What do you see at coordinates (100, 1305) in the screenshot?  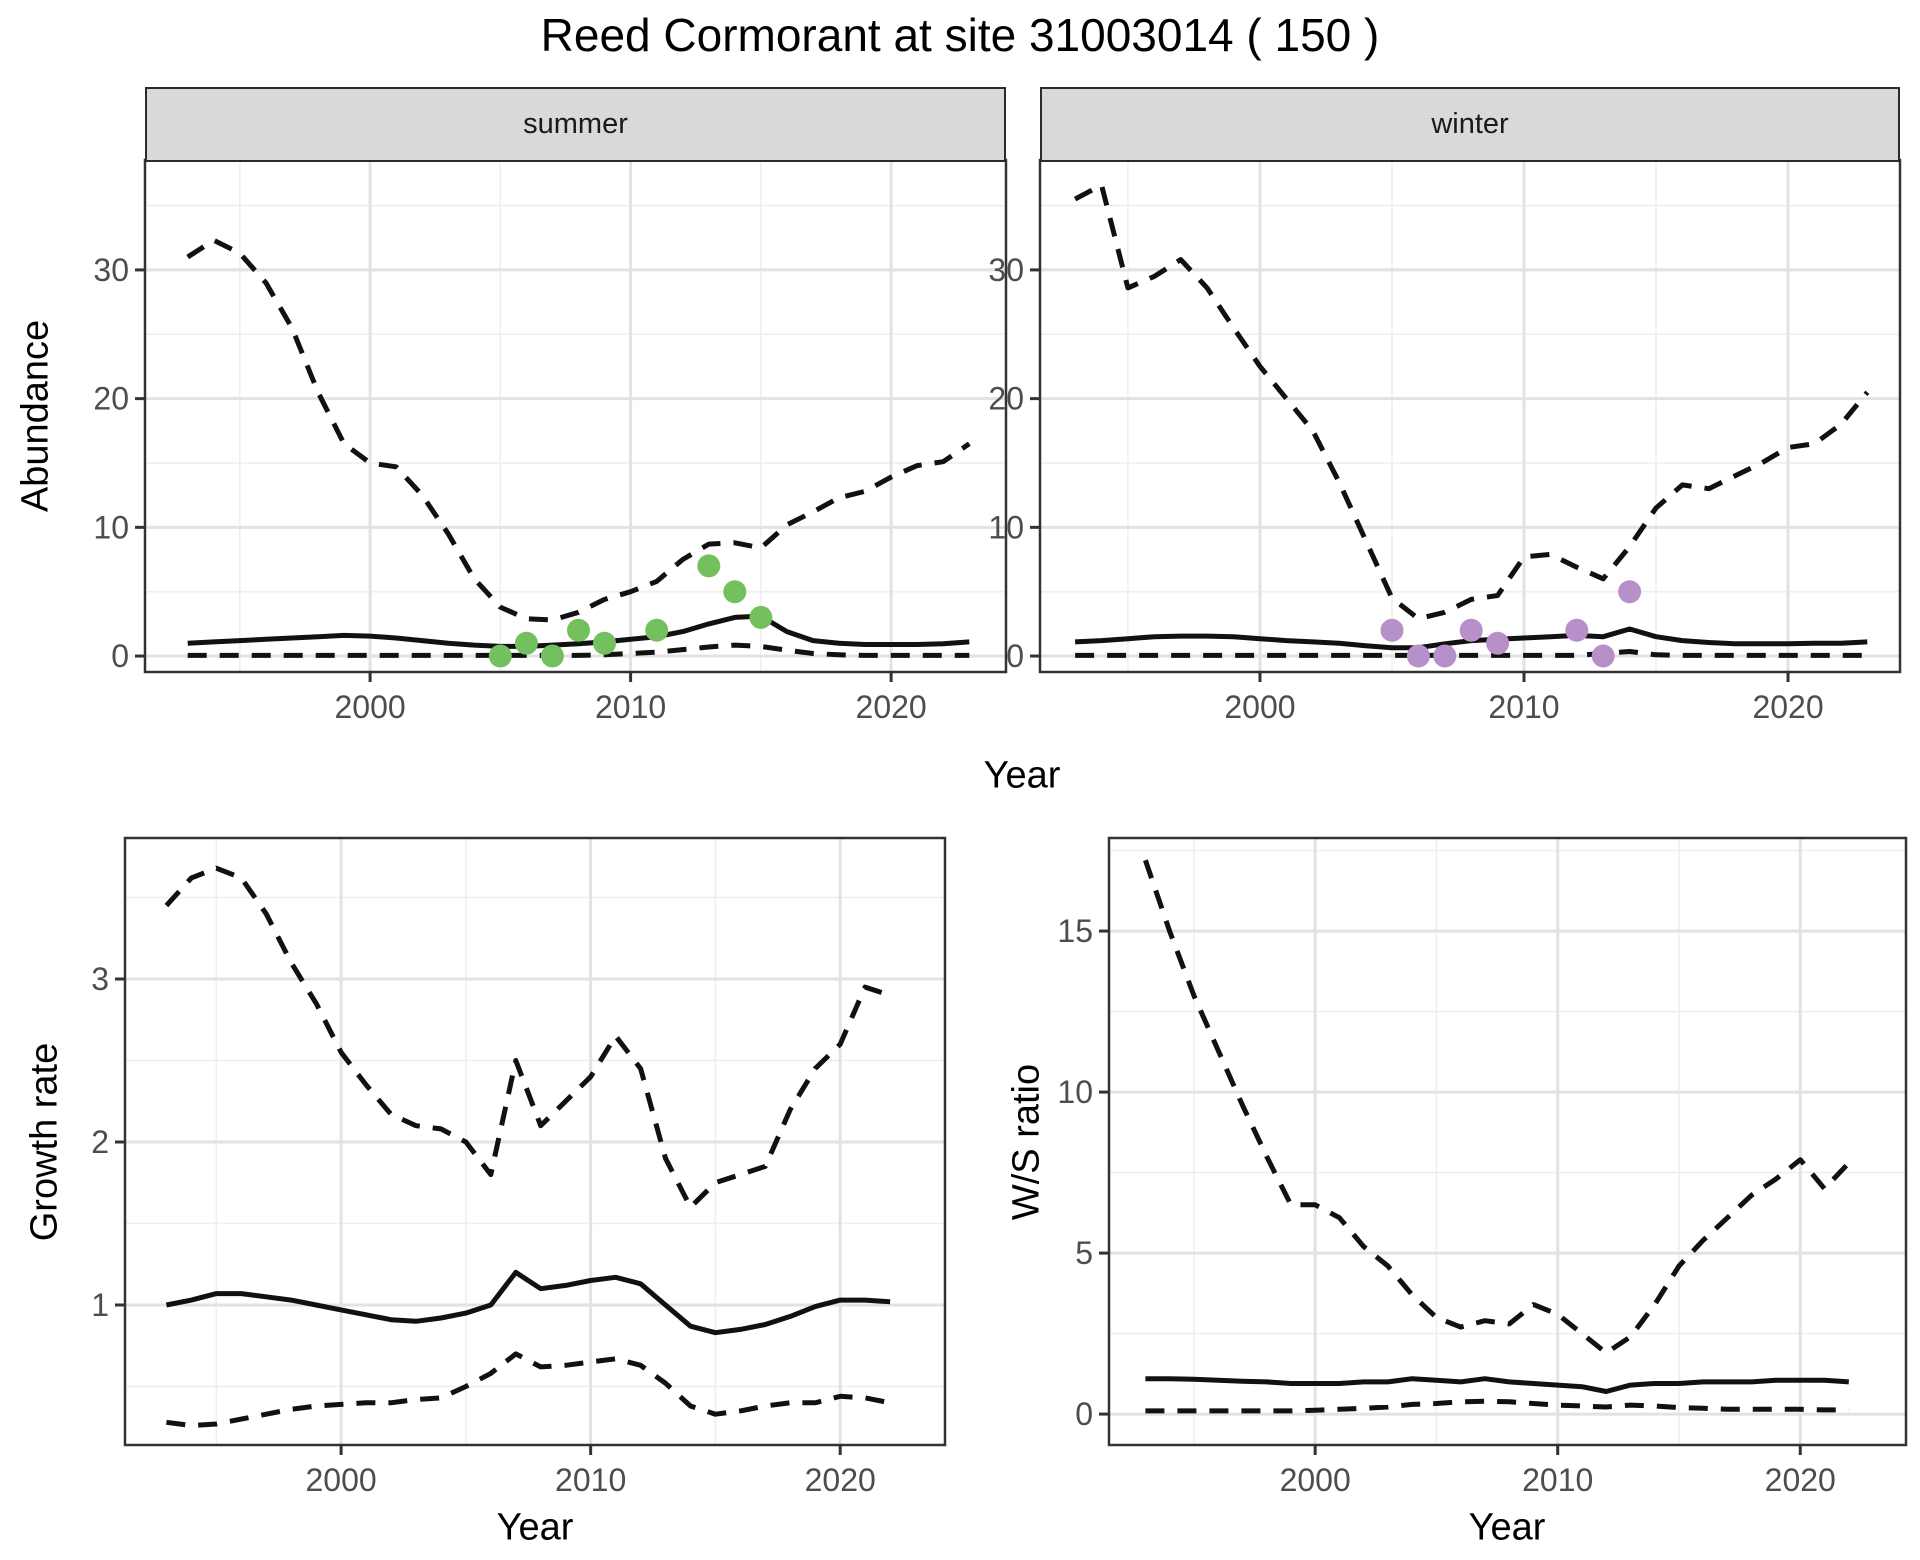 I see `y-tick-label: 1` at bounding box center [100, 1305].